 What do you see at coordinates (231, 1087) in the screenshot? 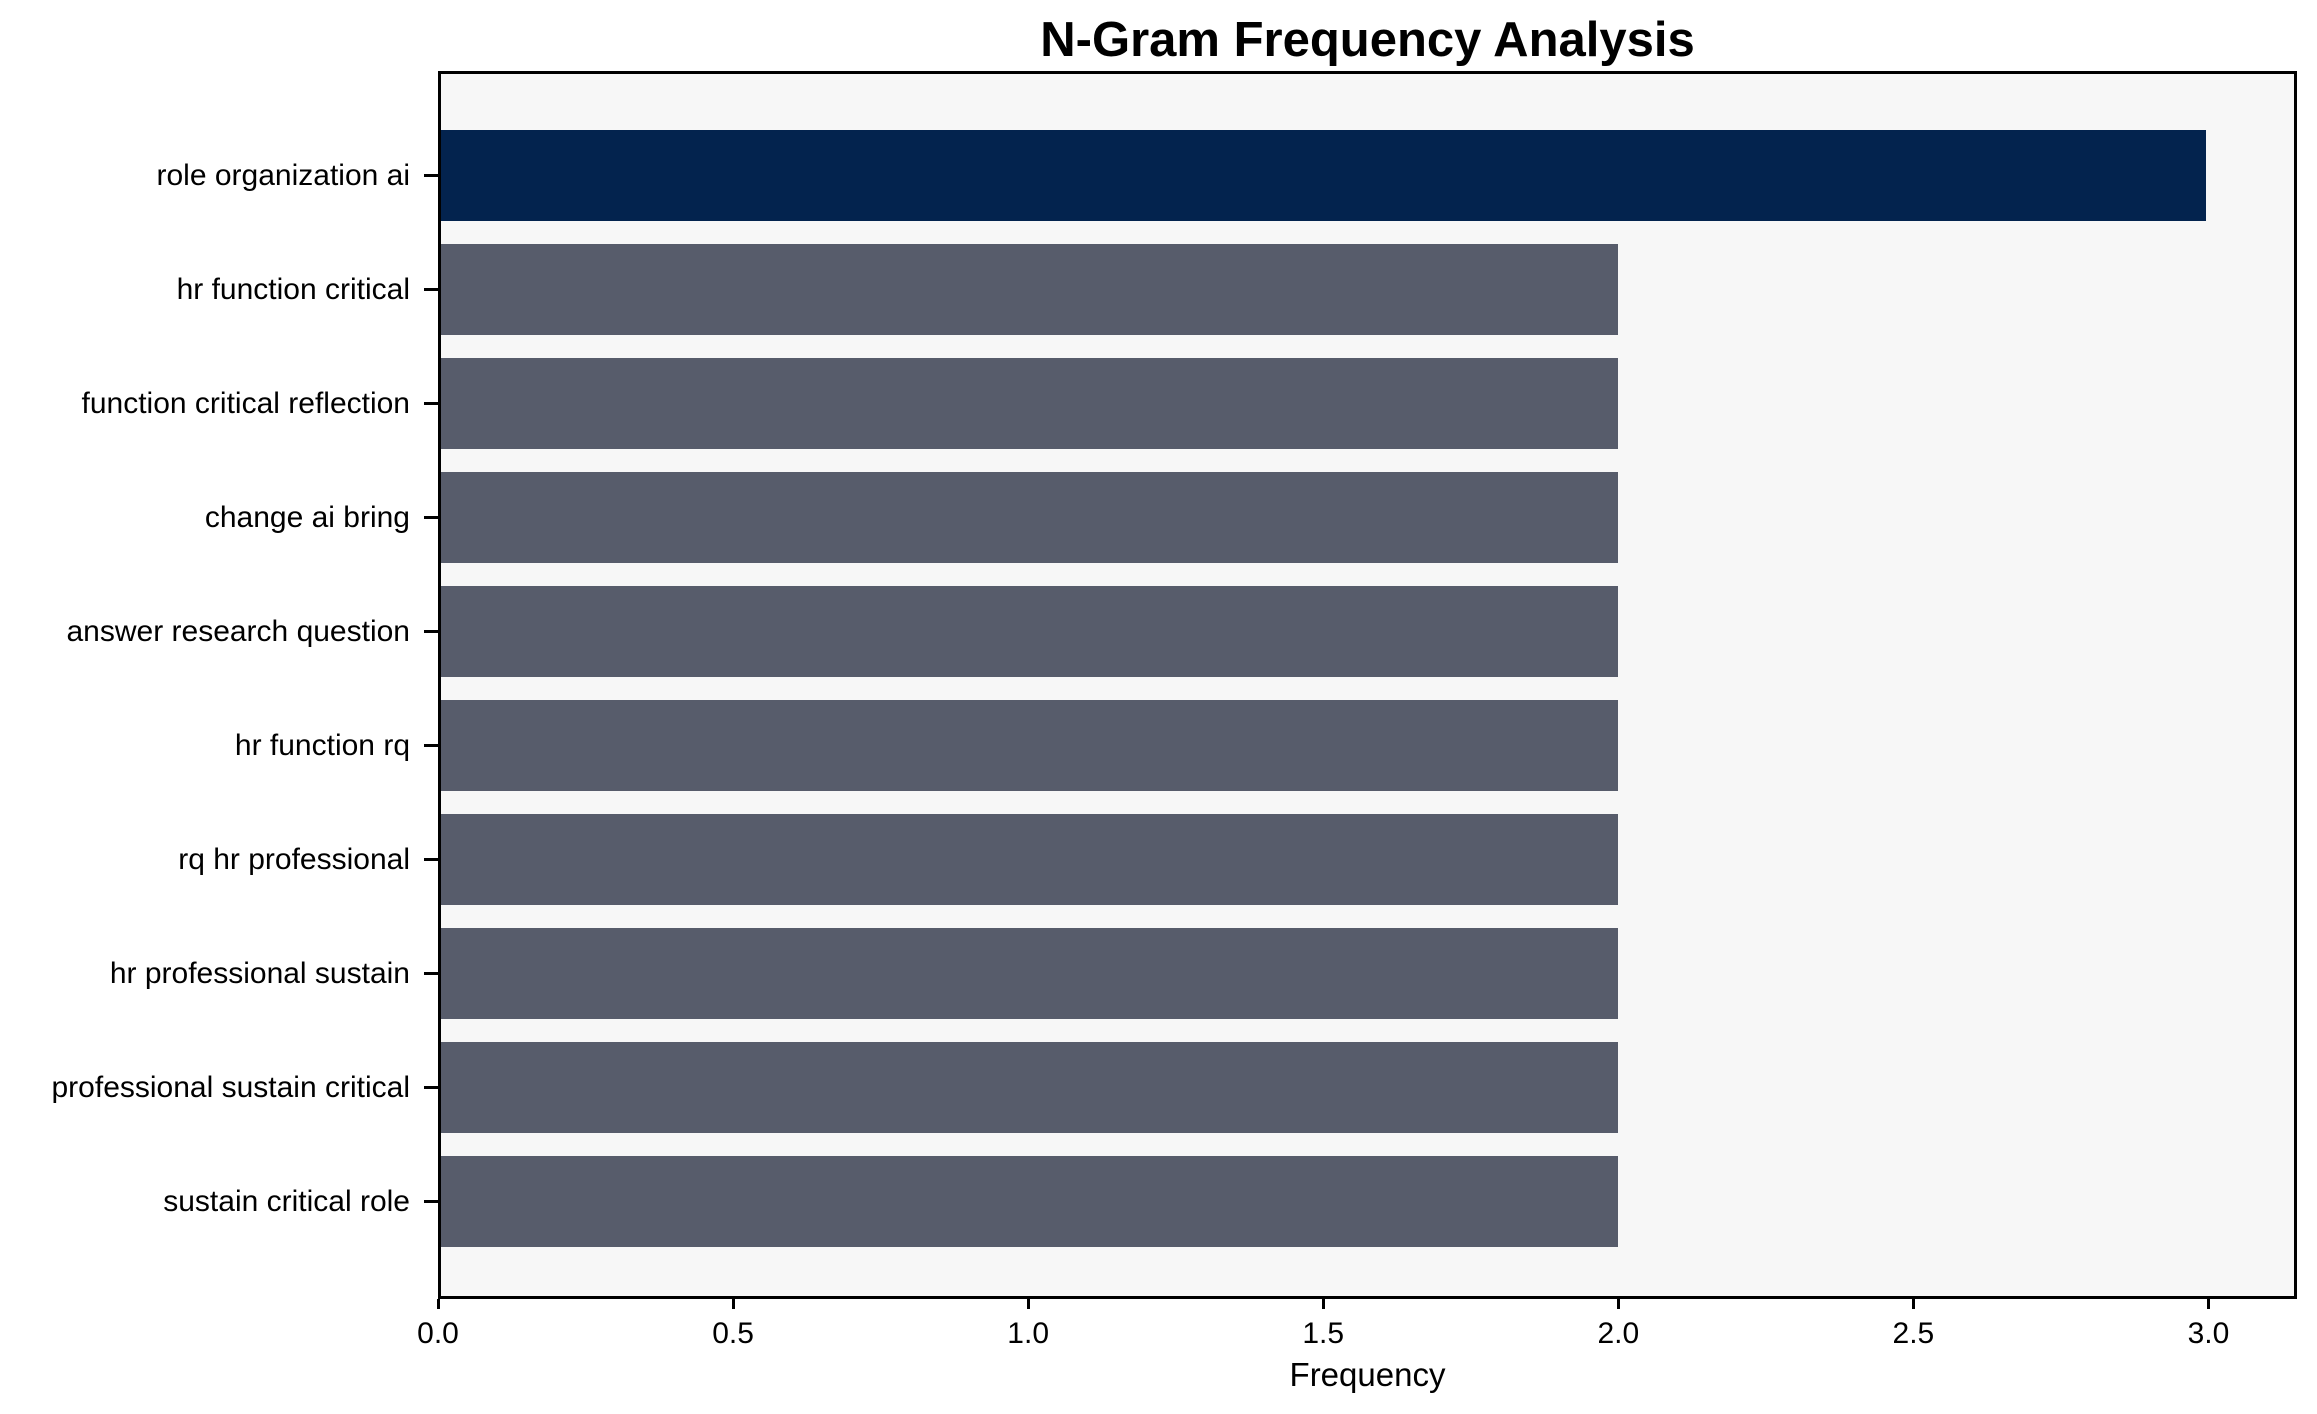
I see `y-tick-label: professional sustain critical` at bounding box center [231, 1087].